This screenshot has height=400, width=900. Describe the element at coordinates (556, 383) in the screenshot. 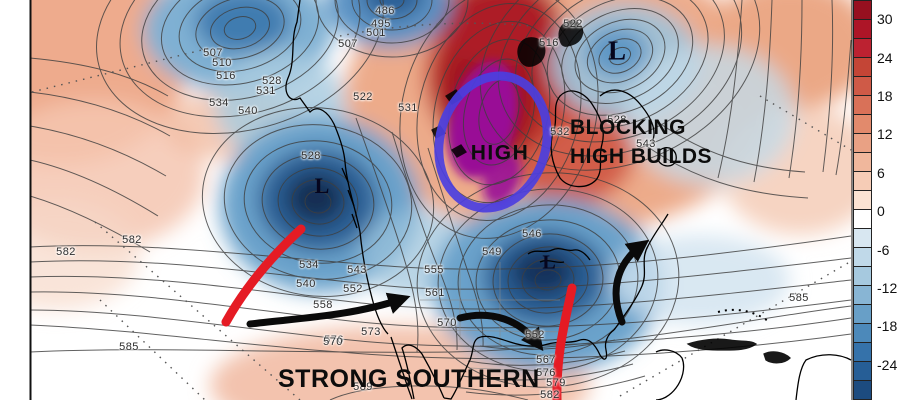

I see `contour-label: 579` at that location.